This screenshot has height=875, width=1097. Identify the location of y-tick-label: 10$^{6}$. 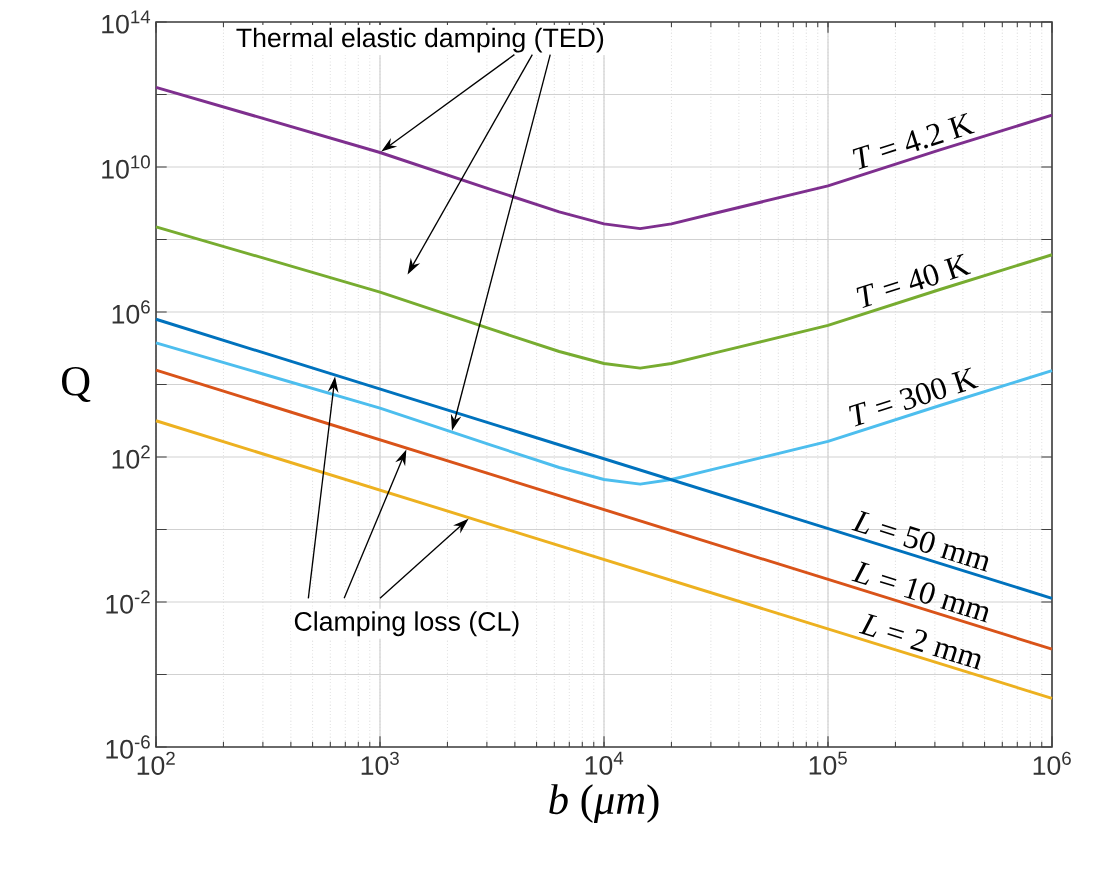
(131, 312).